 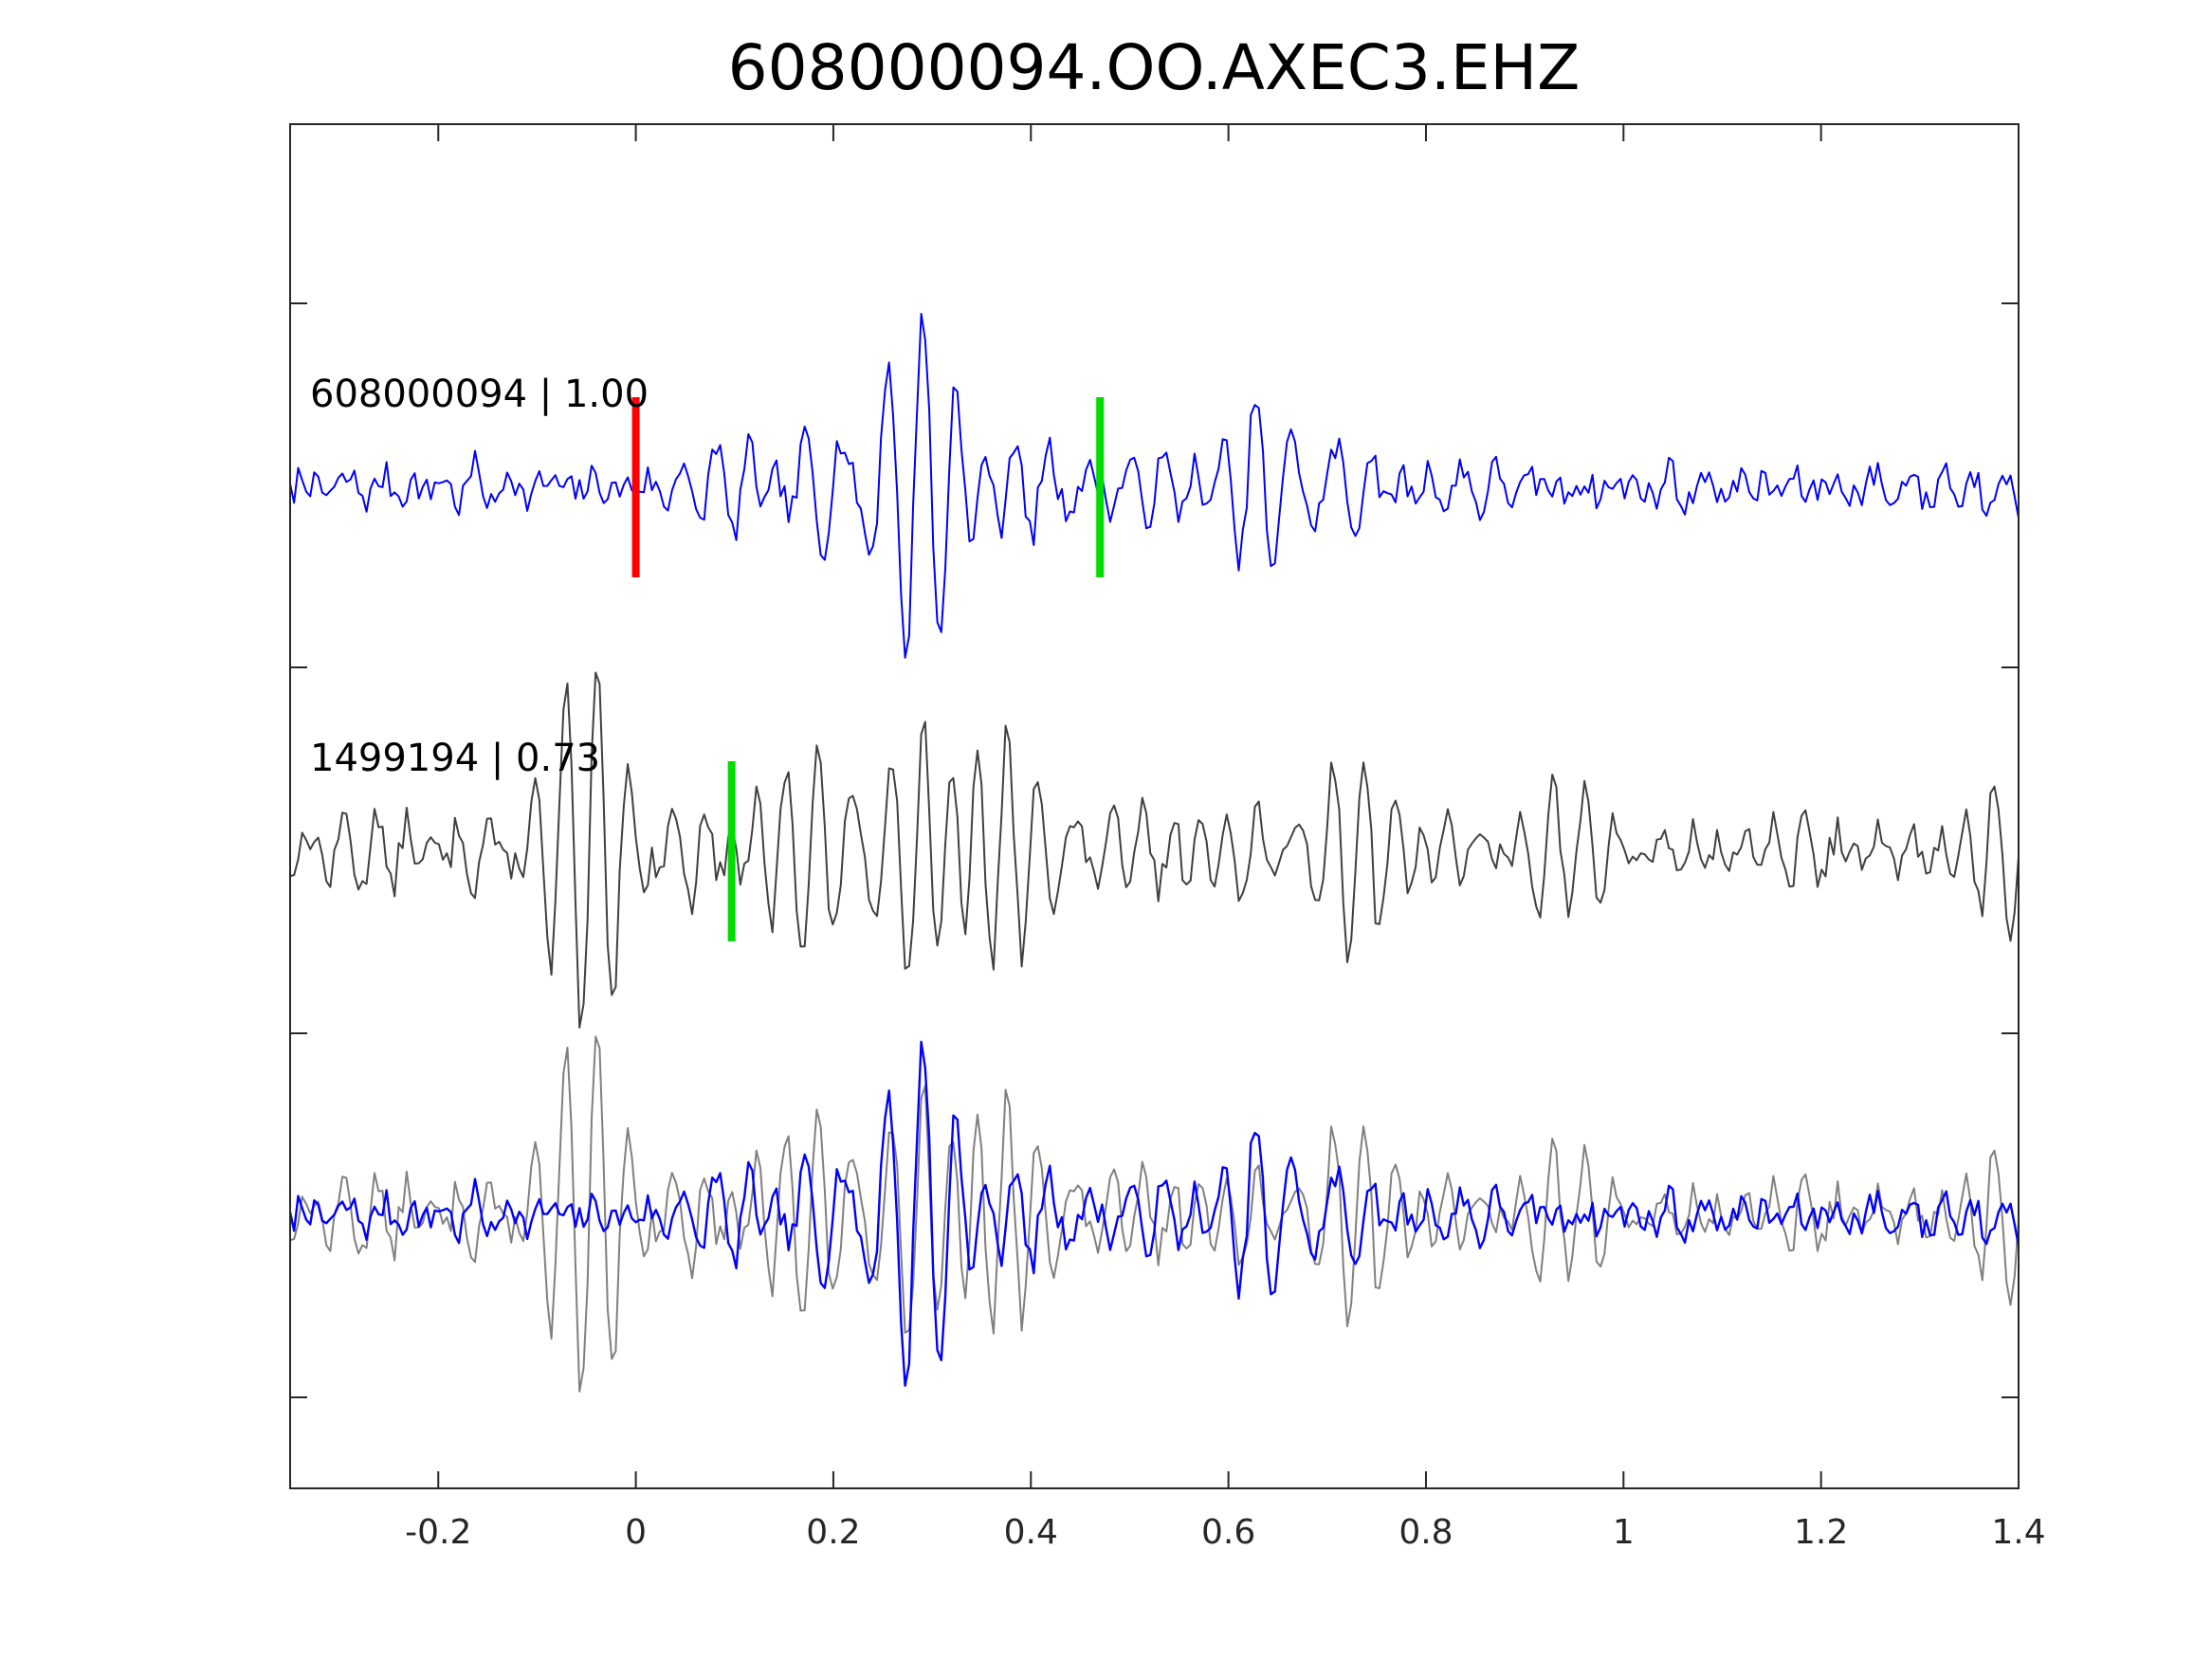 What do you see at coordinates (1624, 1532) in the screenshot?
I see `x-tick-label: 1` at bounding box center [1624, 1532].